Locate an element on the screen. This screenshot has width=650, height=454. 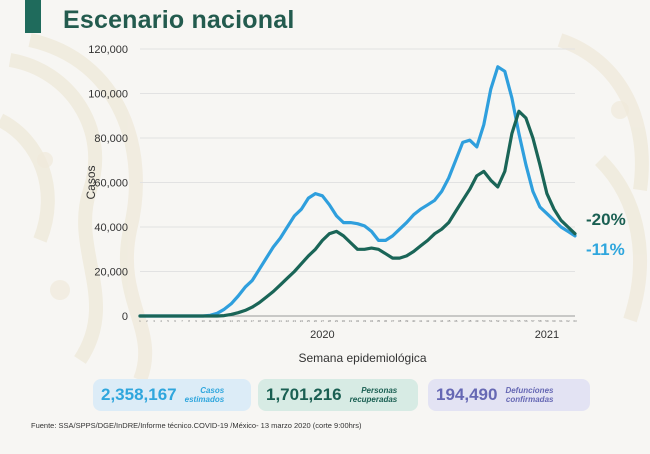
y-tick-label: 20,000 is located at coordinates (111, 273).